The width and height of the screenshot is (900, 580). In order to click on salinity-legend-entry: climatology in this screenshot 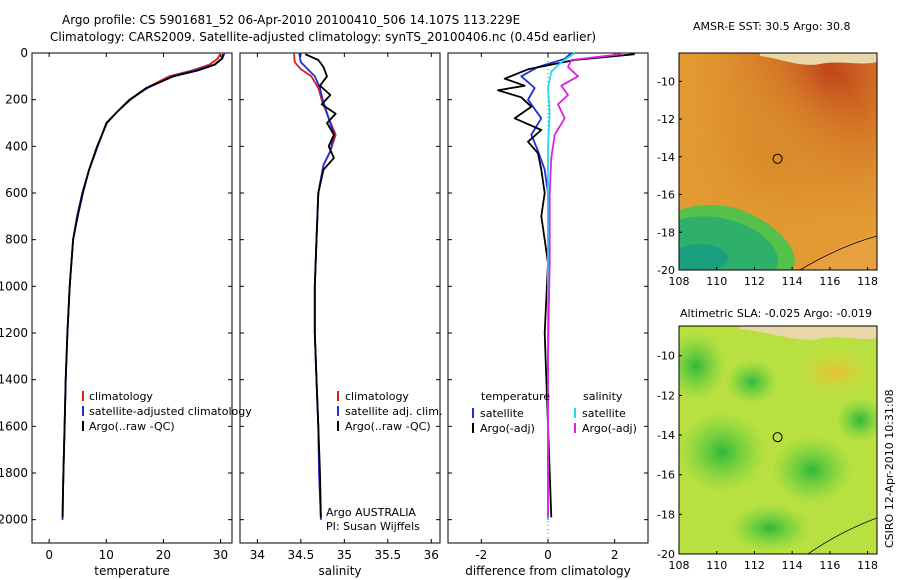, I will do `click(377, 396)`.